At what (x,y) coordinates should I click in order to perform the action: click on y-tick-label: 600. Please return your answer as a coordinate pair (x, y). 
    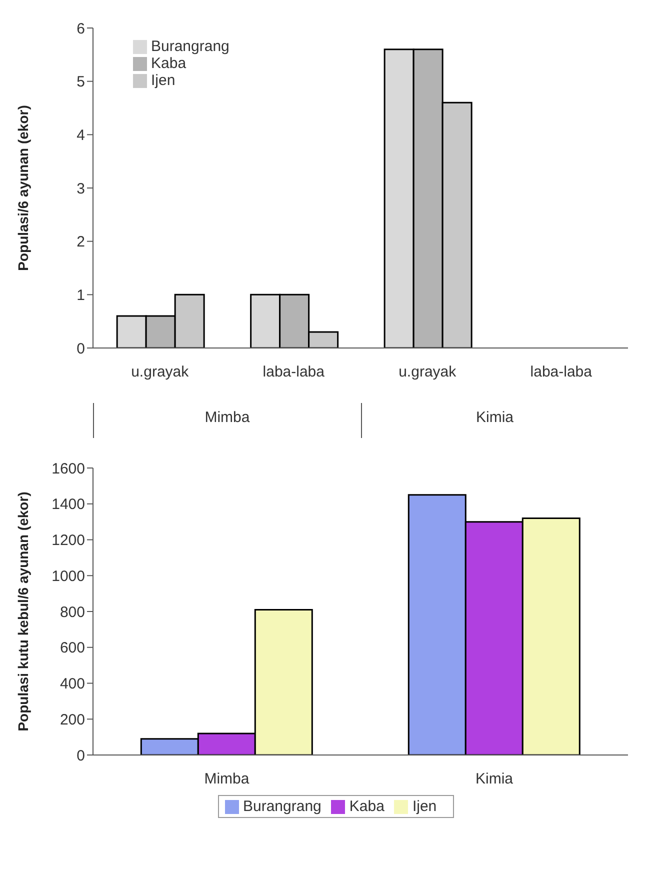
    Looking at the image, I should click on (72, 648).